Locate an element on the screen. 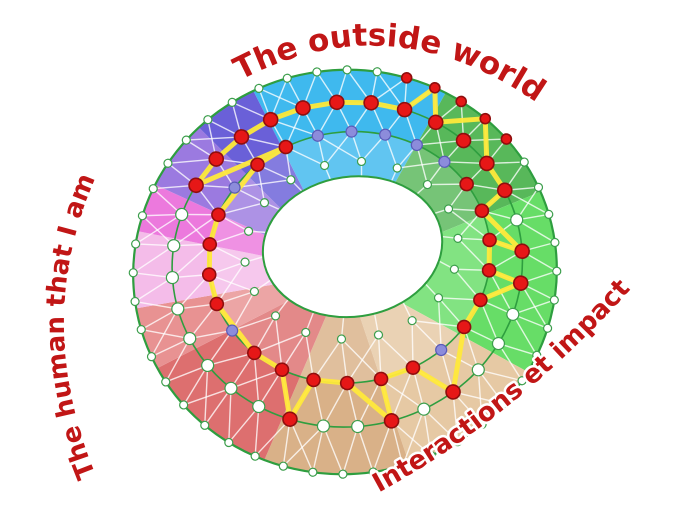  label-human-that-i-am: The human that I am is located at coordinates (71, 326).